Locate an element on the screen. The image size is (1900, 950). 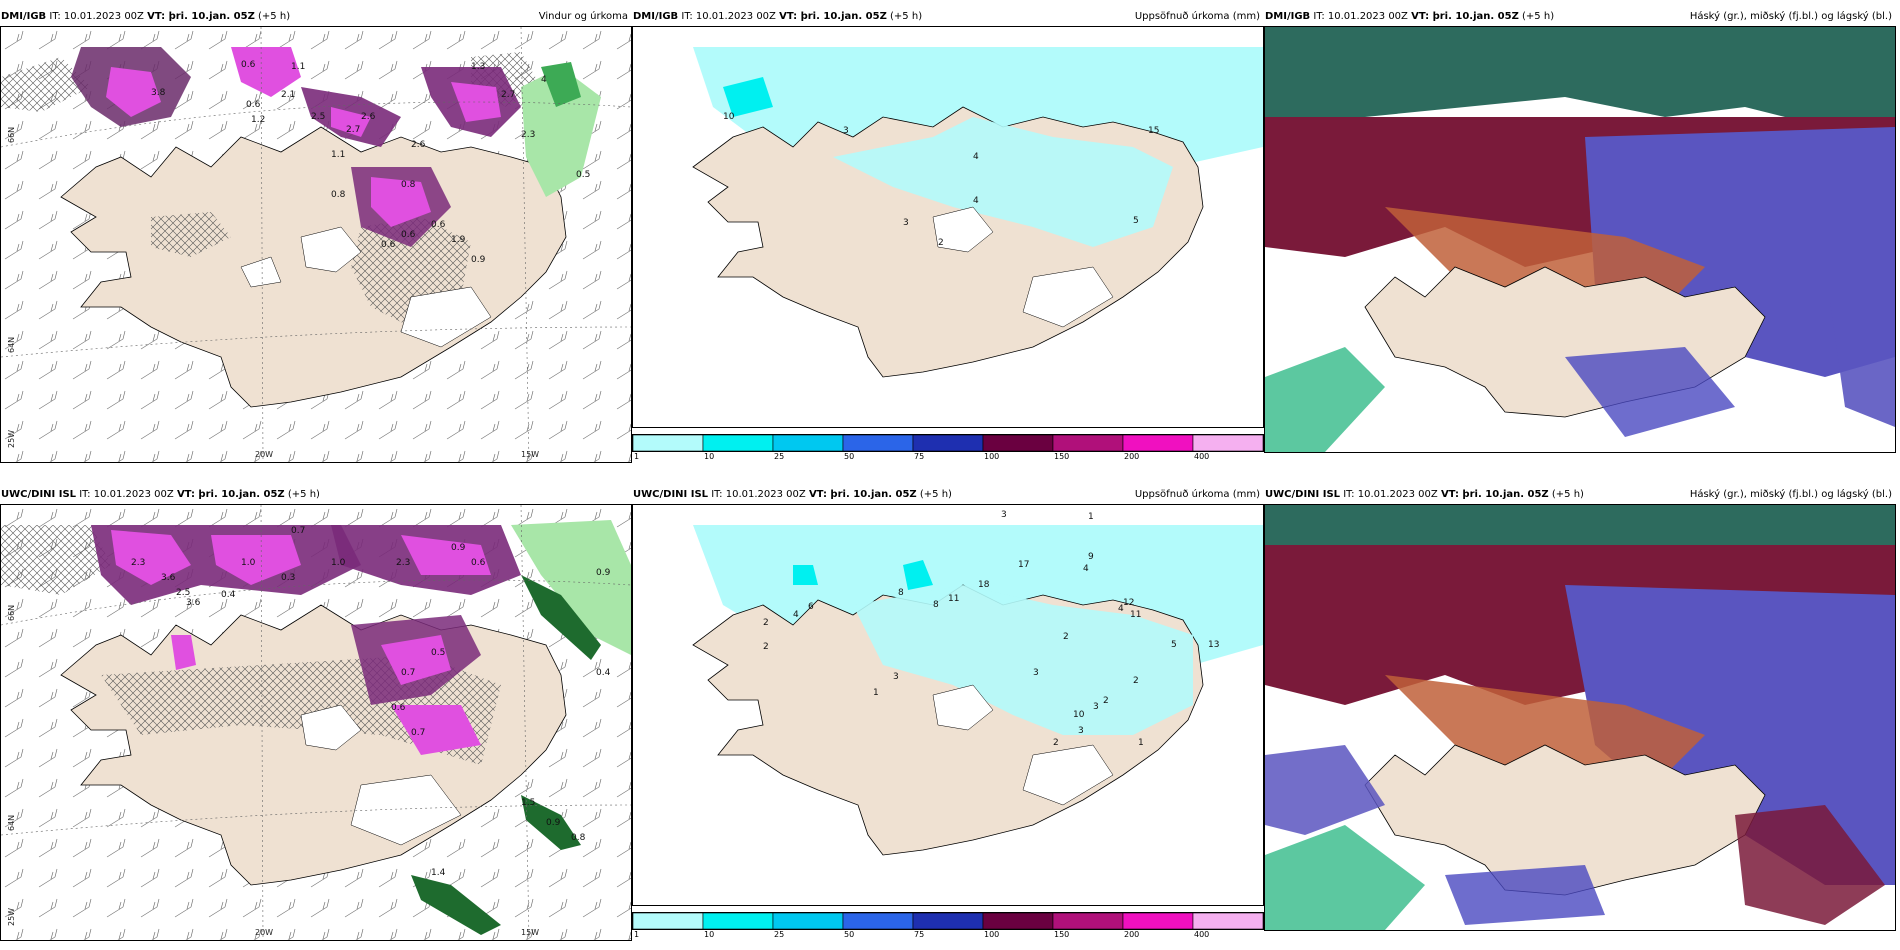
colorbar-labels: 1 10 25 50 75 100 150 200 400 is located at coordinates (947, 457).